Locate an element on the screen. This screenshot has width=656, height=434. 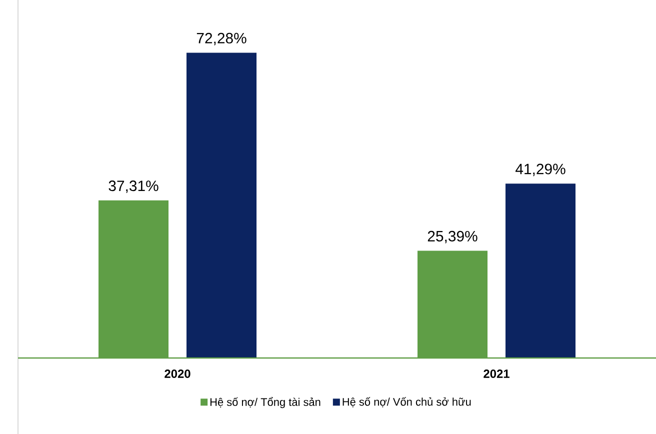
data-label: 37,31% is located at coordinates (133, 186).